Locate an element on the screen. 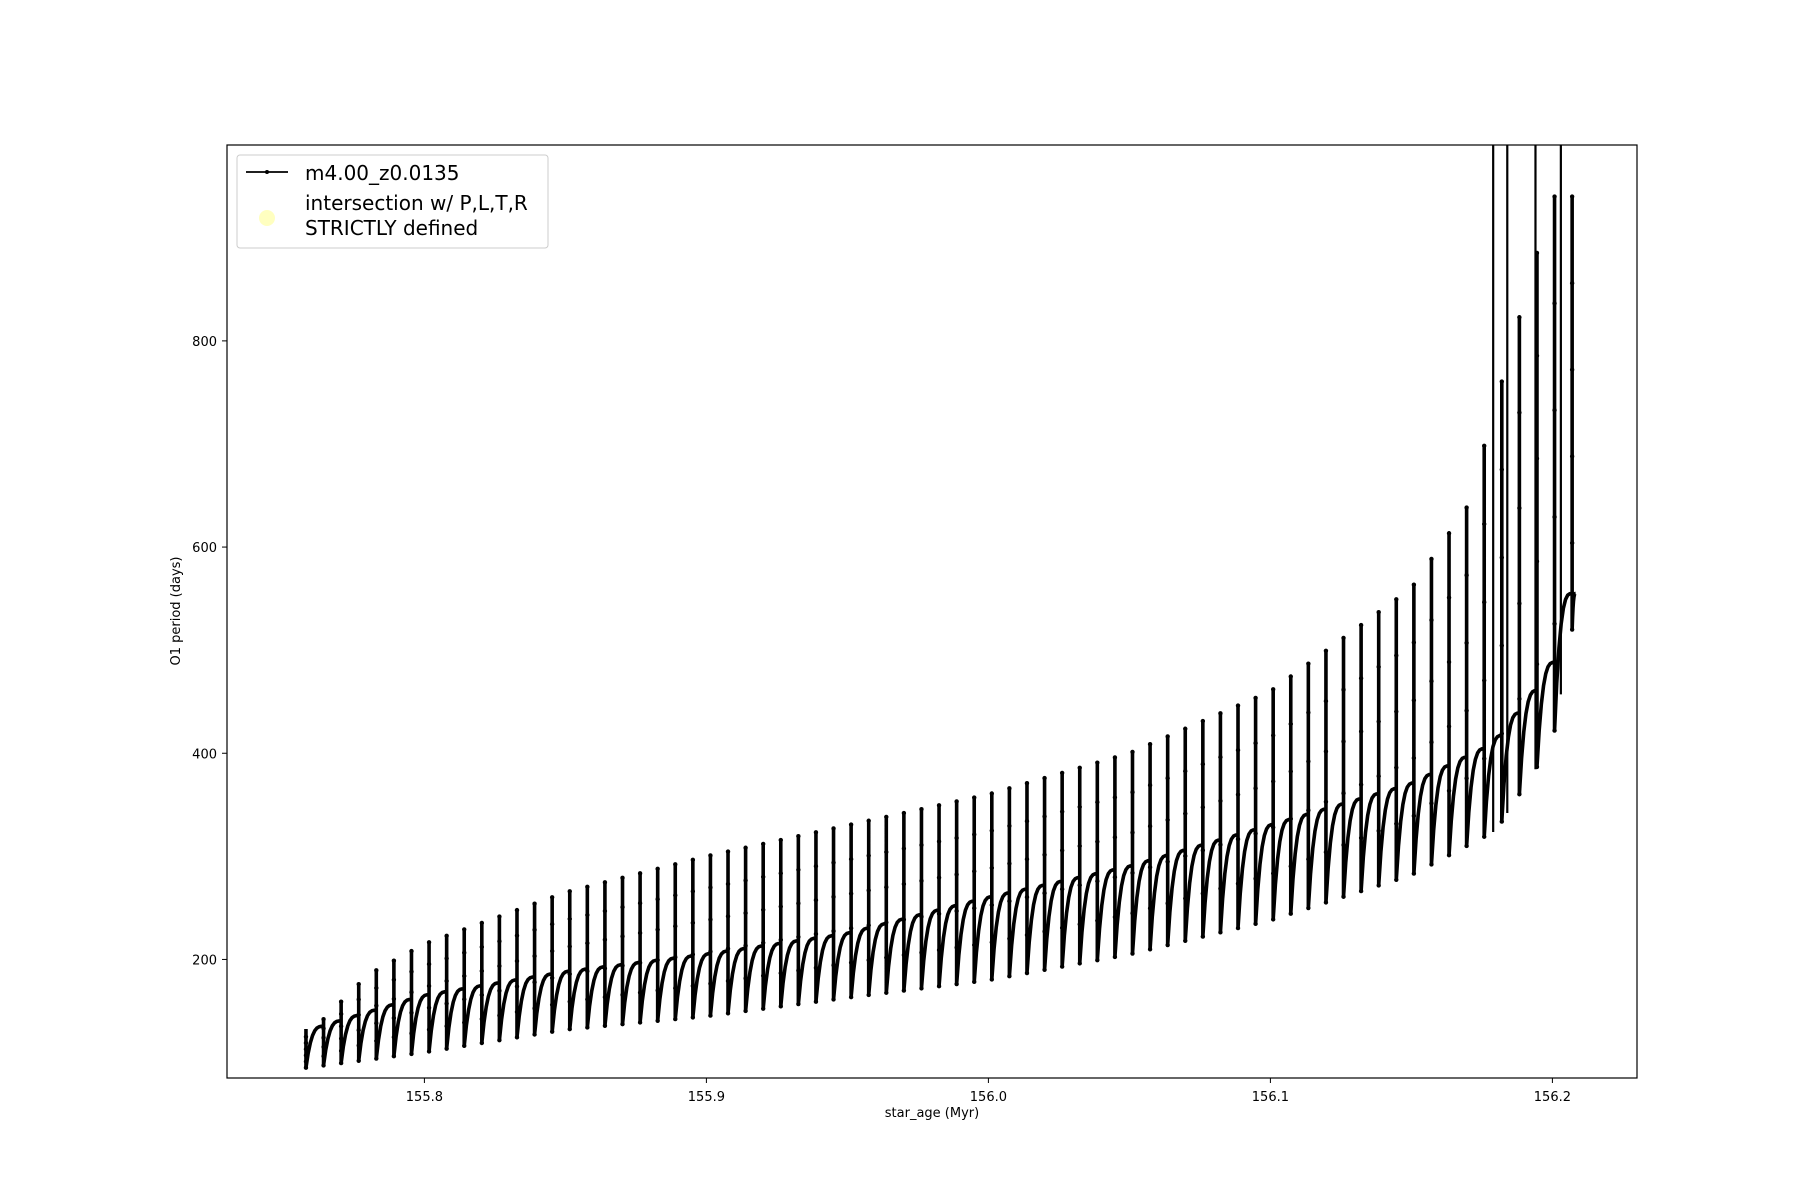 This screenshot has width=1800, height=1200. x-tick-label: 155.9 is located at coordinates (706, 1097).